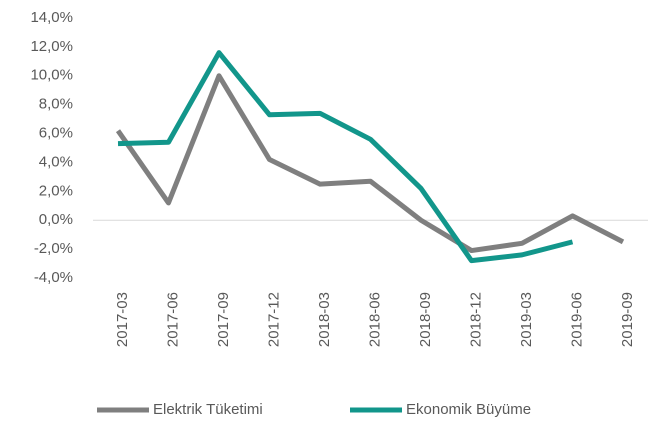 The width and height of the screenshot is (668, 428). Describe the element at coordinates (56, 190) in the screenshot. I see `y-tick-label: 2,0%` at that location.